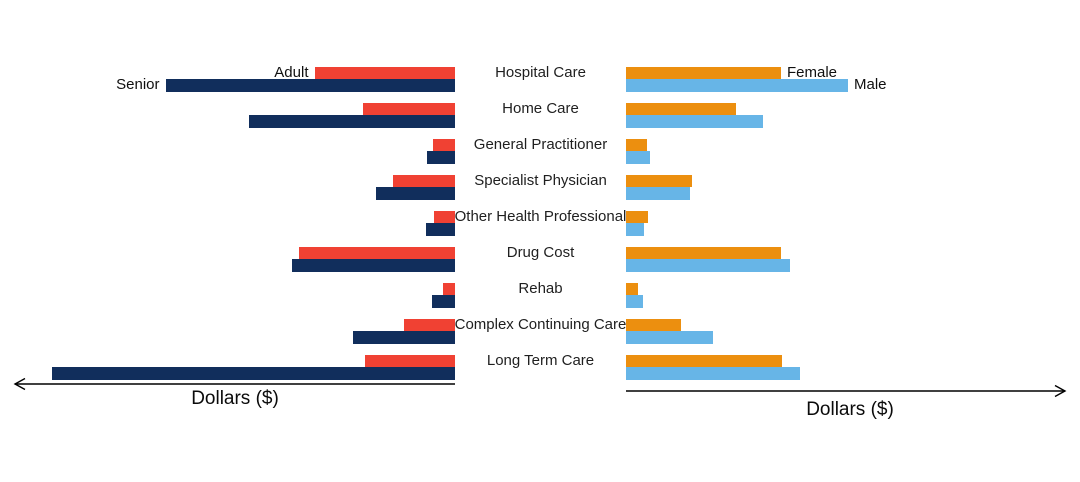 The height and width of the screenshot is (482, 1080). Describe the element at coordinates (694, 121) in the screenshot. I see `bar-male-home-care` at that location.